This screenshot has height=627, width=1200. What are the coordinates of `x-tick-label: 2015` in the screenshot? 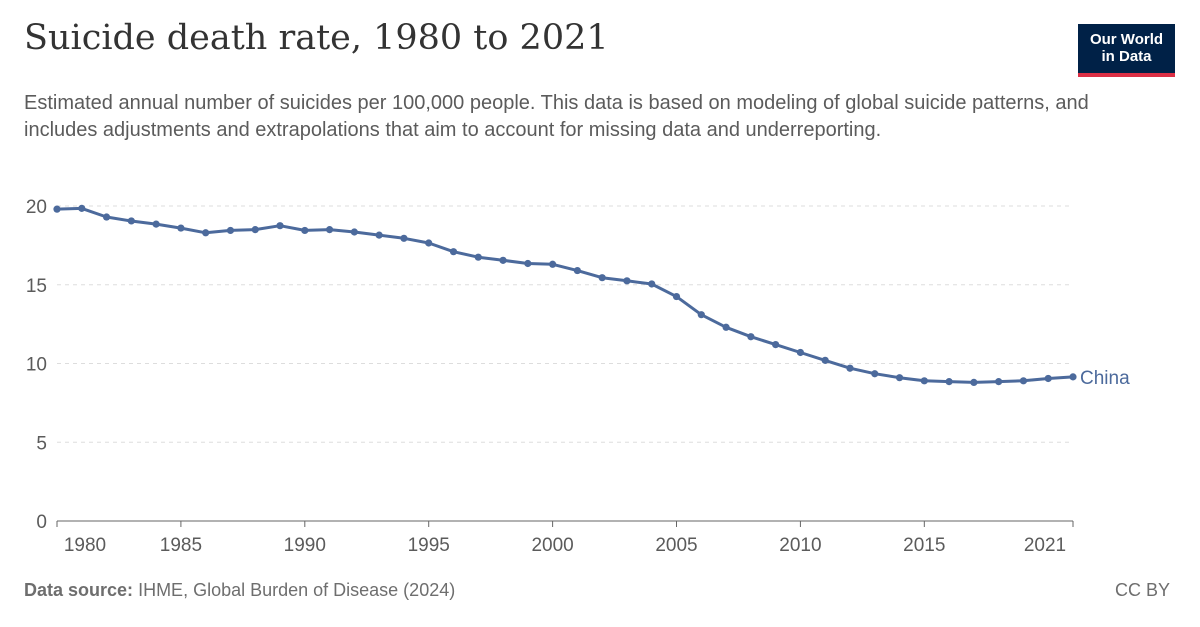 It's located at (924, 545).